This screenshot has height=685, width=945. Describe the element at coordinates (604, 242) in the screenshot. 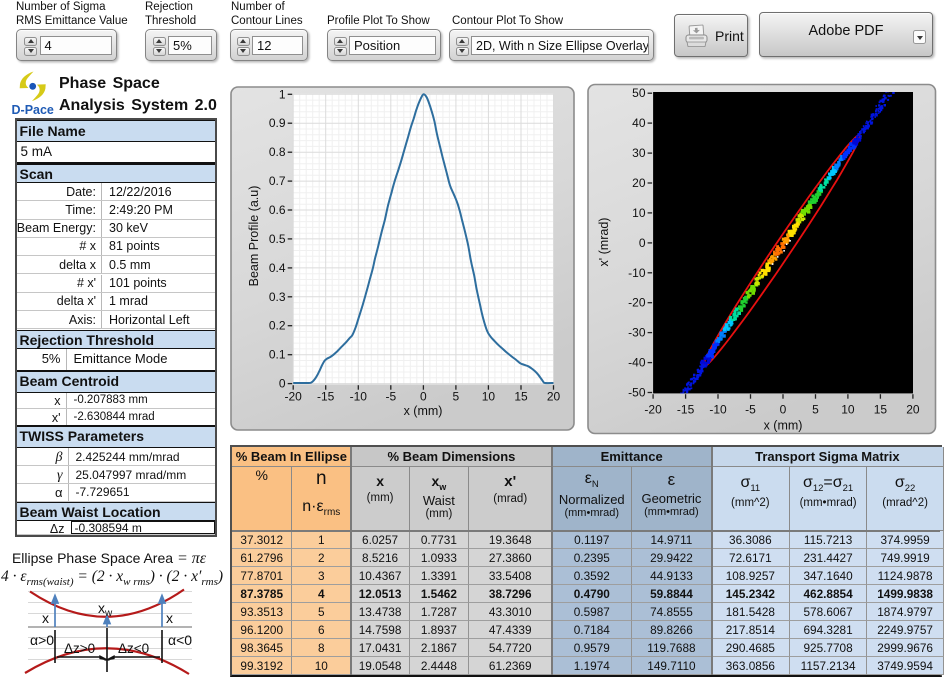

I see `svg-text: x' (mrad)` at that location.